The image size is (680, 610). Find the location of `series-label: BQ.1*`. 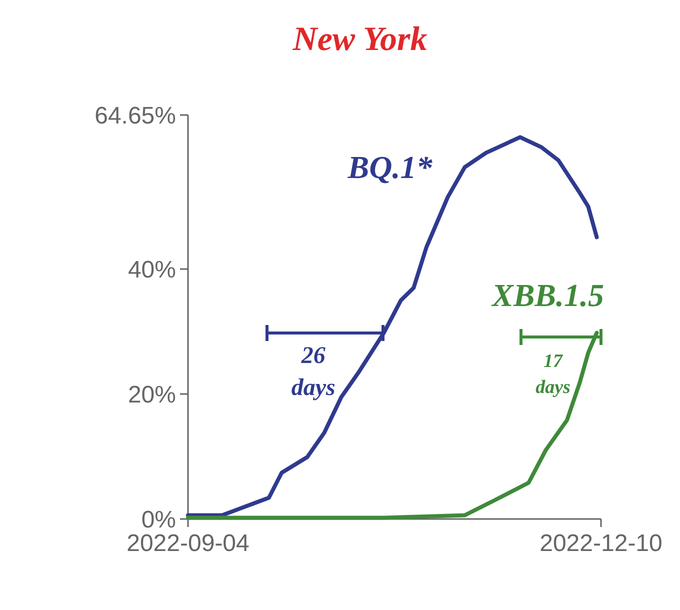

series-label: BQ.1* is located at coordinates (390, 167).